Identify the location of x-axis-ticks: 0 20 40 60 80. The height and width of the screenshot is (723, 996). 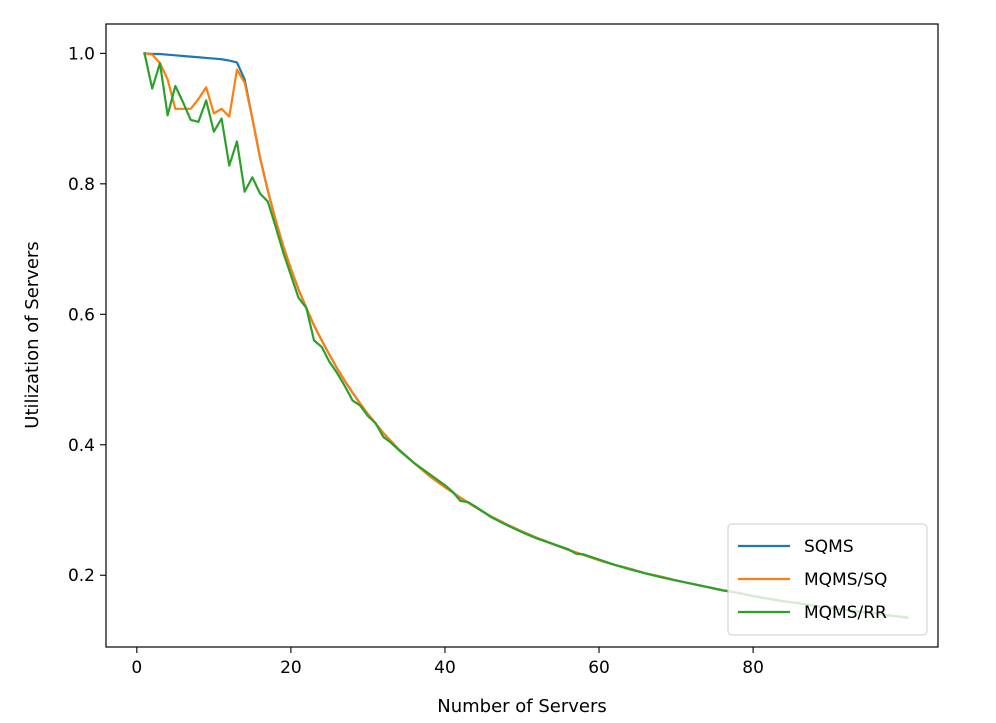
(447, 662).